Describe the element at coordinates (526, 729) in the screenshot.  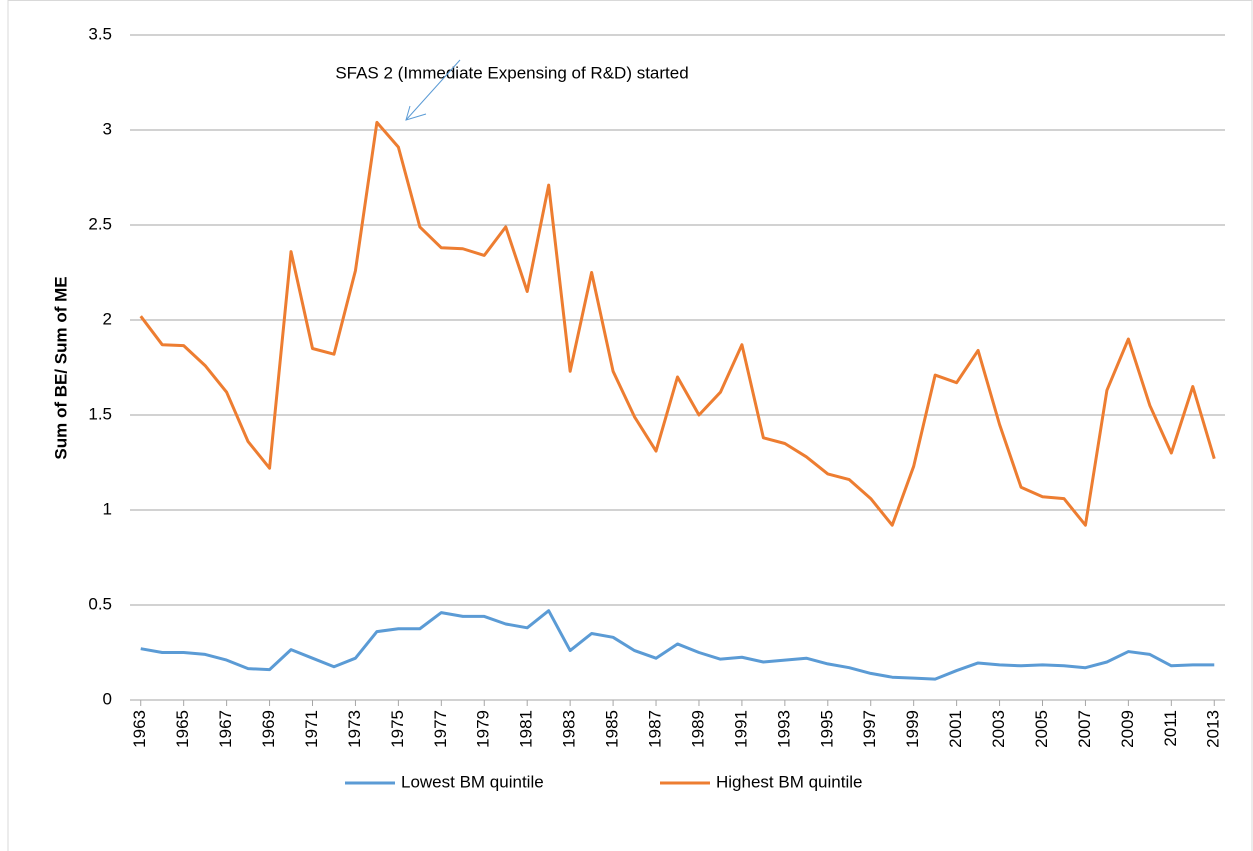
I see `x-tick-label: 1981` at that location.